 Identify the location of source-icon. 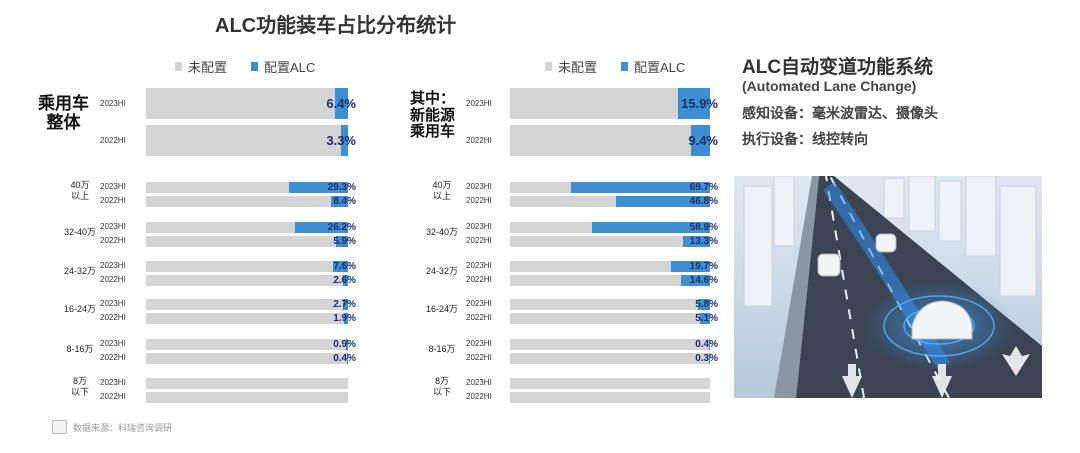
(59, 427).